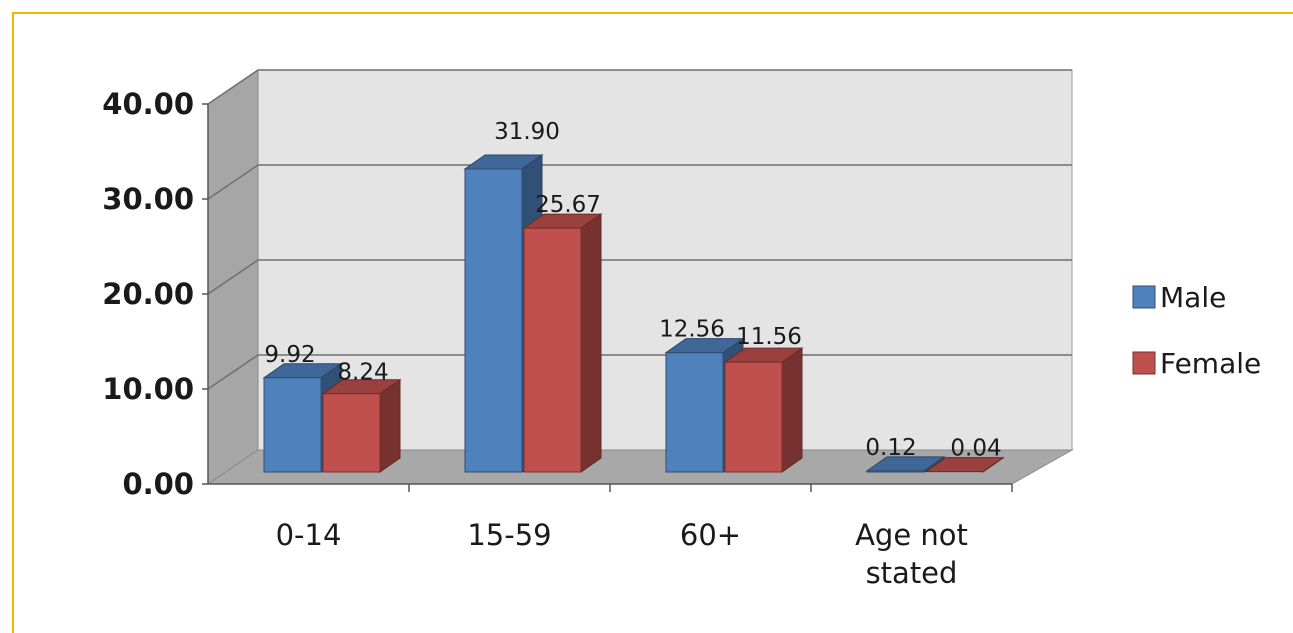  Describe the element at coordinates (1193, 297) in the screenshot. I see `legend-label: Male` at that location.